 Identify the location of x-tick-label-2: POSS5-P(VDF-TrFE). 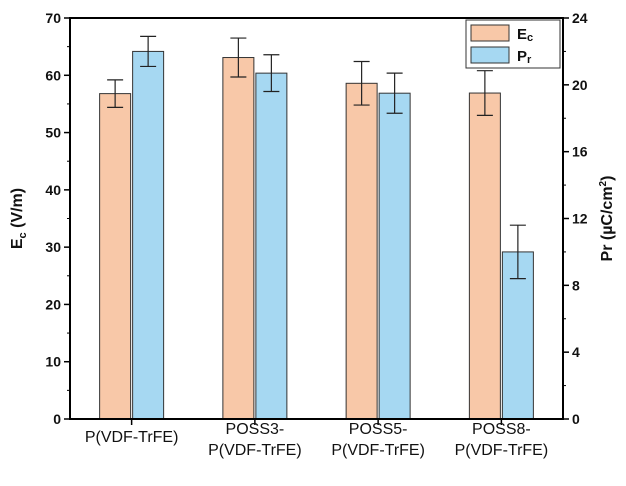
(378, 440).